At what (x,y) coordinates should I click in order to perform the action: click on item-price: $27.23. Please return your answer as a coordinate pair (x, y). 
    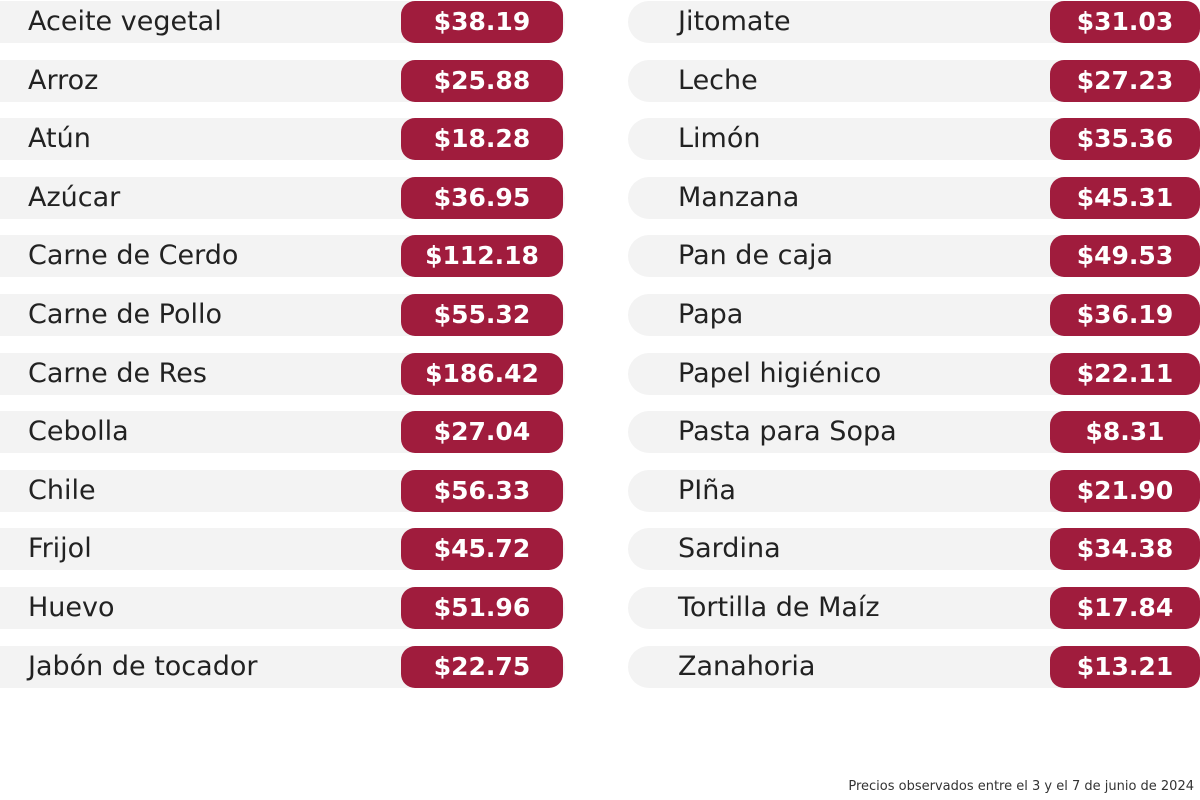
    Looking at the image, I should click on (1125, 80).